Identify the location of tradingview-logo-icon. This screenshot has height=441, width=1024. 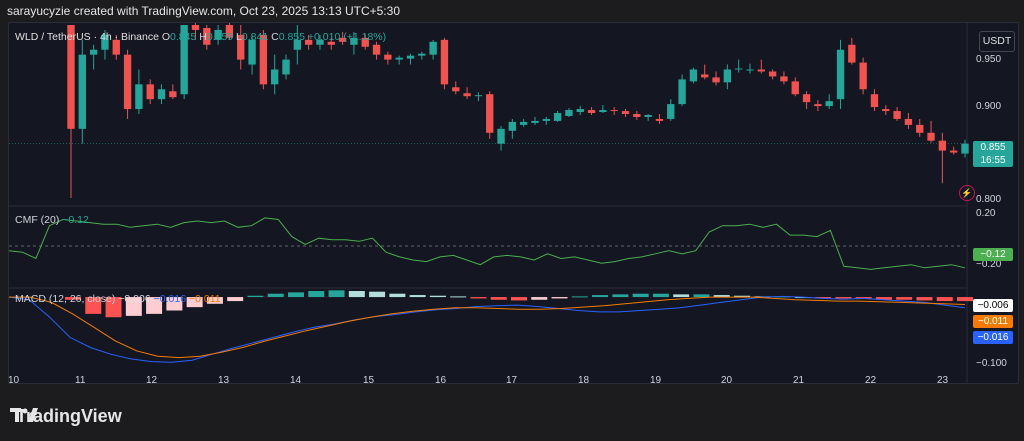
(24, 415).